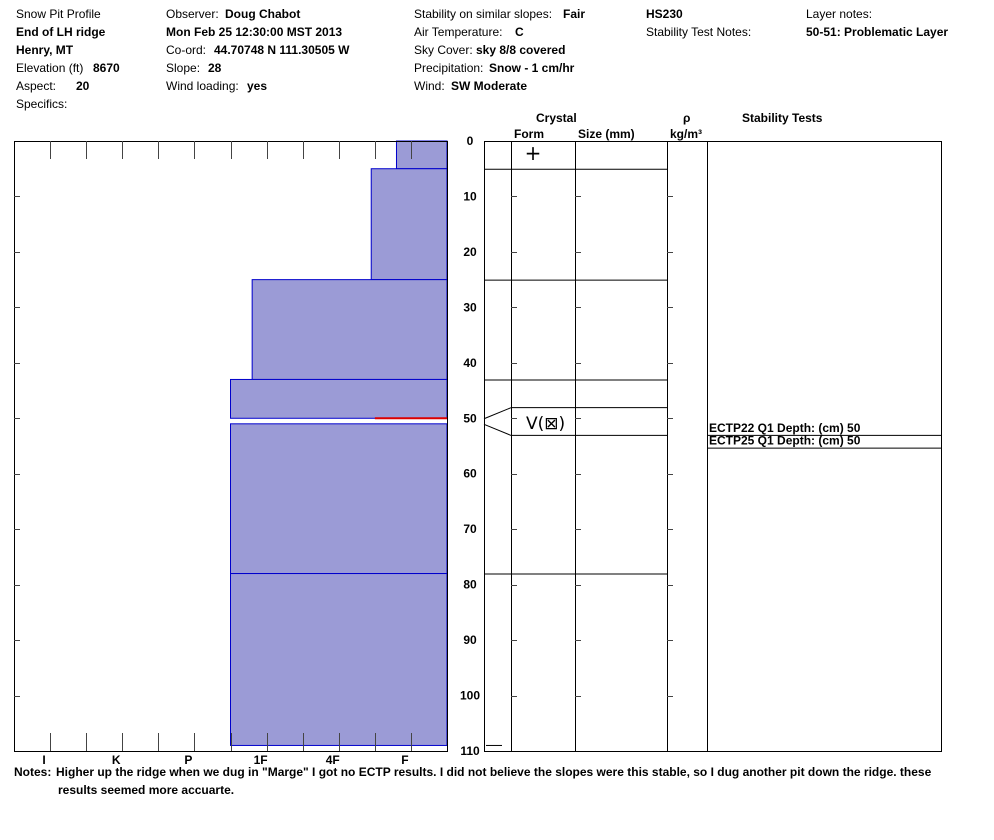  What do you see at coordinates (470, 418) in the screenshot?
I see `depth-label-50: 50` at bounding box center [470, 418].